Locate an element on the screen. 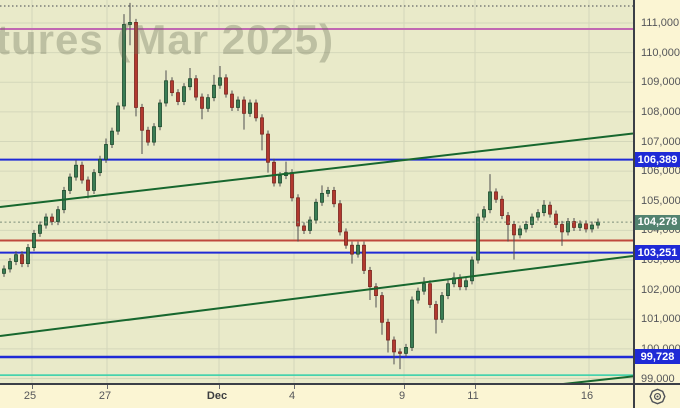  time-axis-label: 4 is located at coordinates (292, 396).